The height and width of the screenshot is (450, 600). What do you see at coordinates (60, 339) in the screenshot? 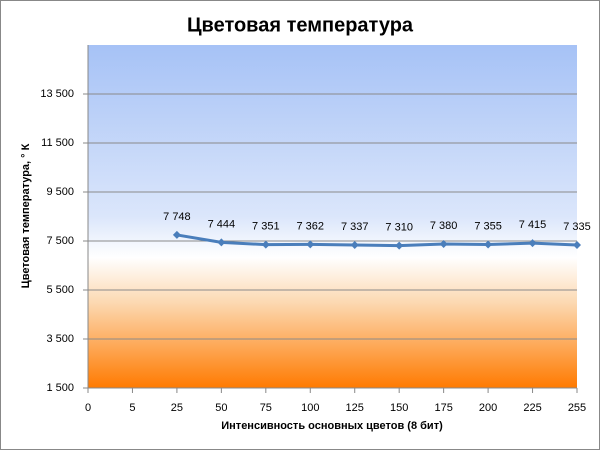
I see `y-tick-label: 3 500` at bounding box center [60, 339].